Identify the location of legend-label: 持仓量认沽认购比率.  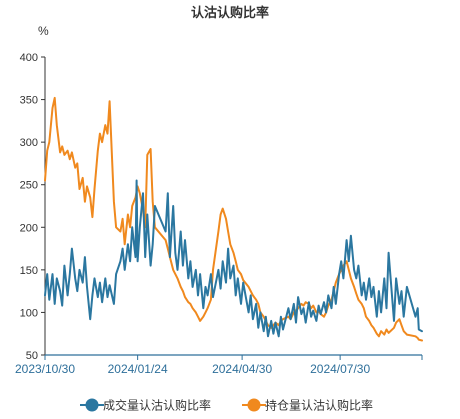
(319, 405).